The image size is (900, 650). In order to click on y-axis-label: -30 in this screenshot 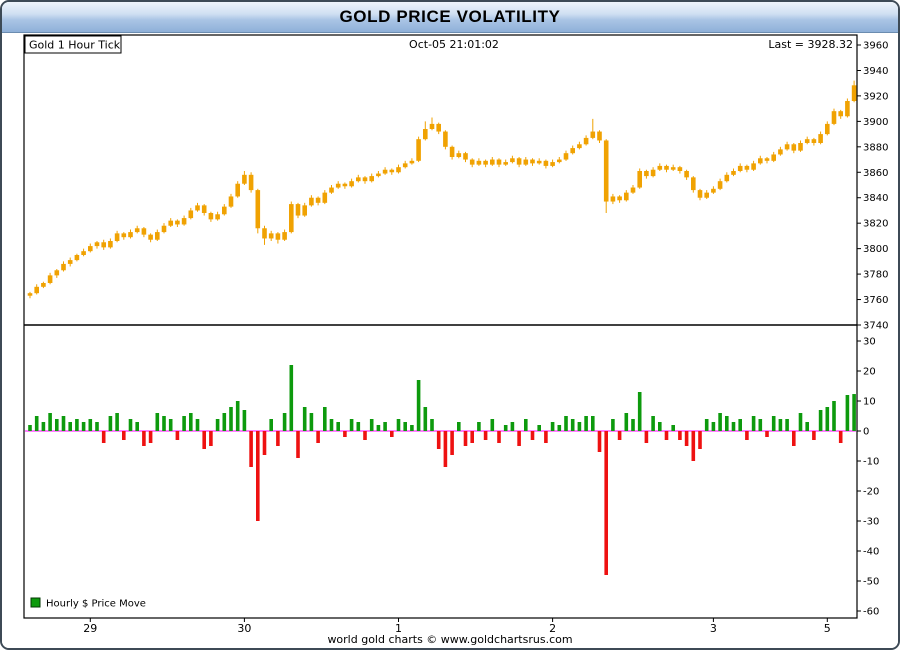, I will do `click(871, 522)`.